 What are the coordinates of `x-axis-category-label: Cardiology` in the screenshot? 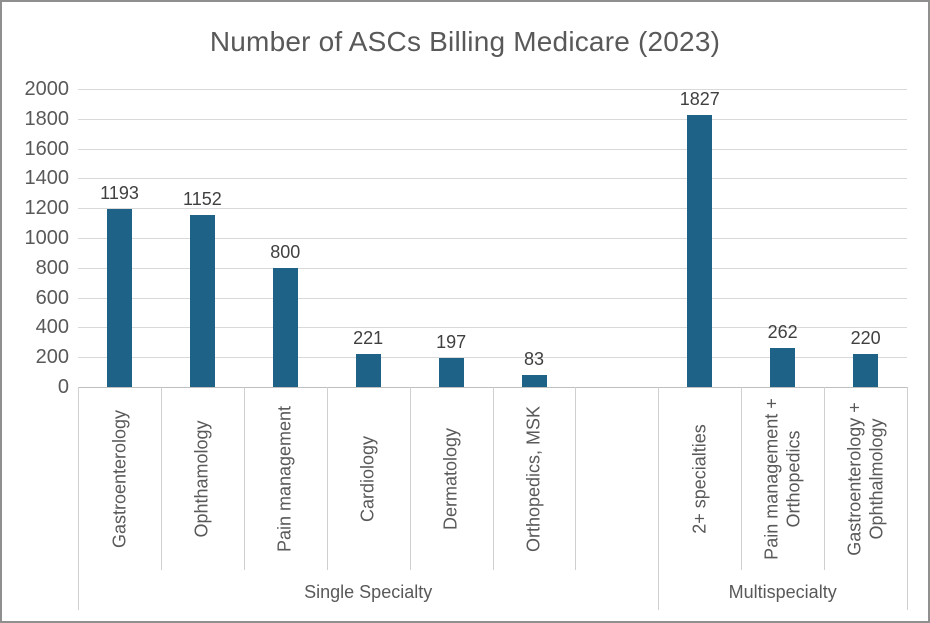 It's located at (368, 478).